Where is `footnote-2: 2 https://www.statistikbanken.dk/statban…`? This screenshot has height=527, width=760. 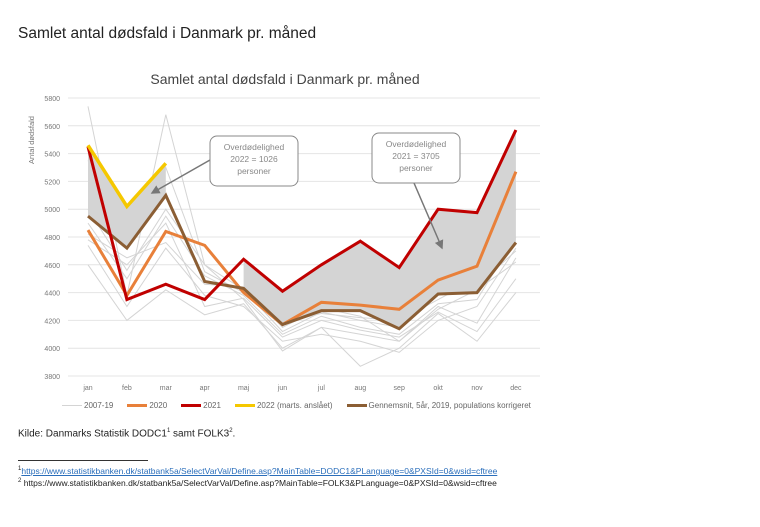 footnote-2: 2 https://www.statistikbanken.dk/statban… is located at coordinates (257, 483).